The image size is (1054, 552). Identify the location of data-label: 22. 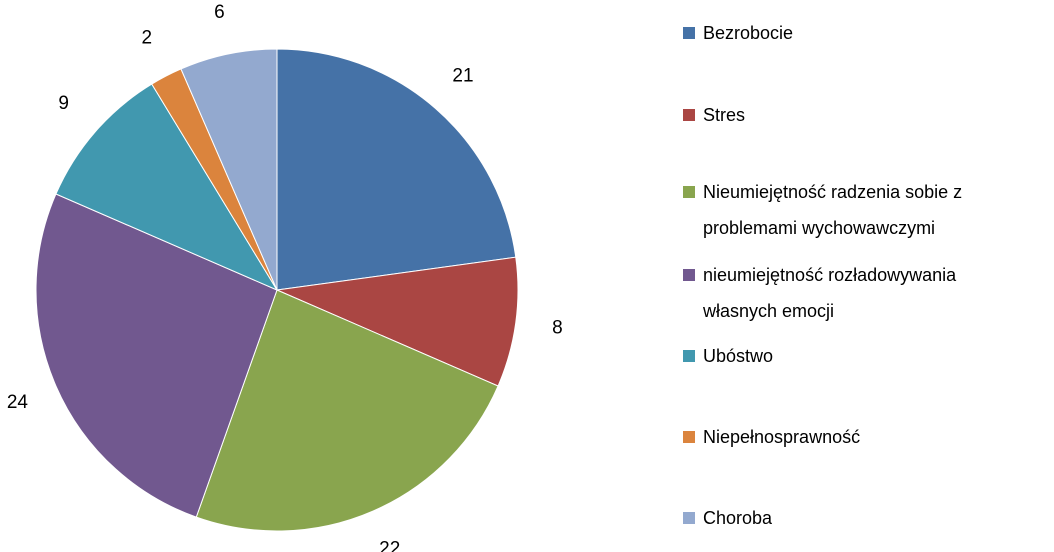
(389, 545).